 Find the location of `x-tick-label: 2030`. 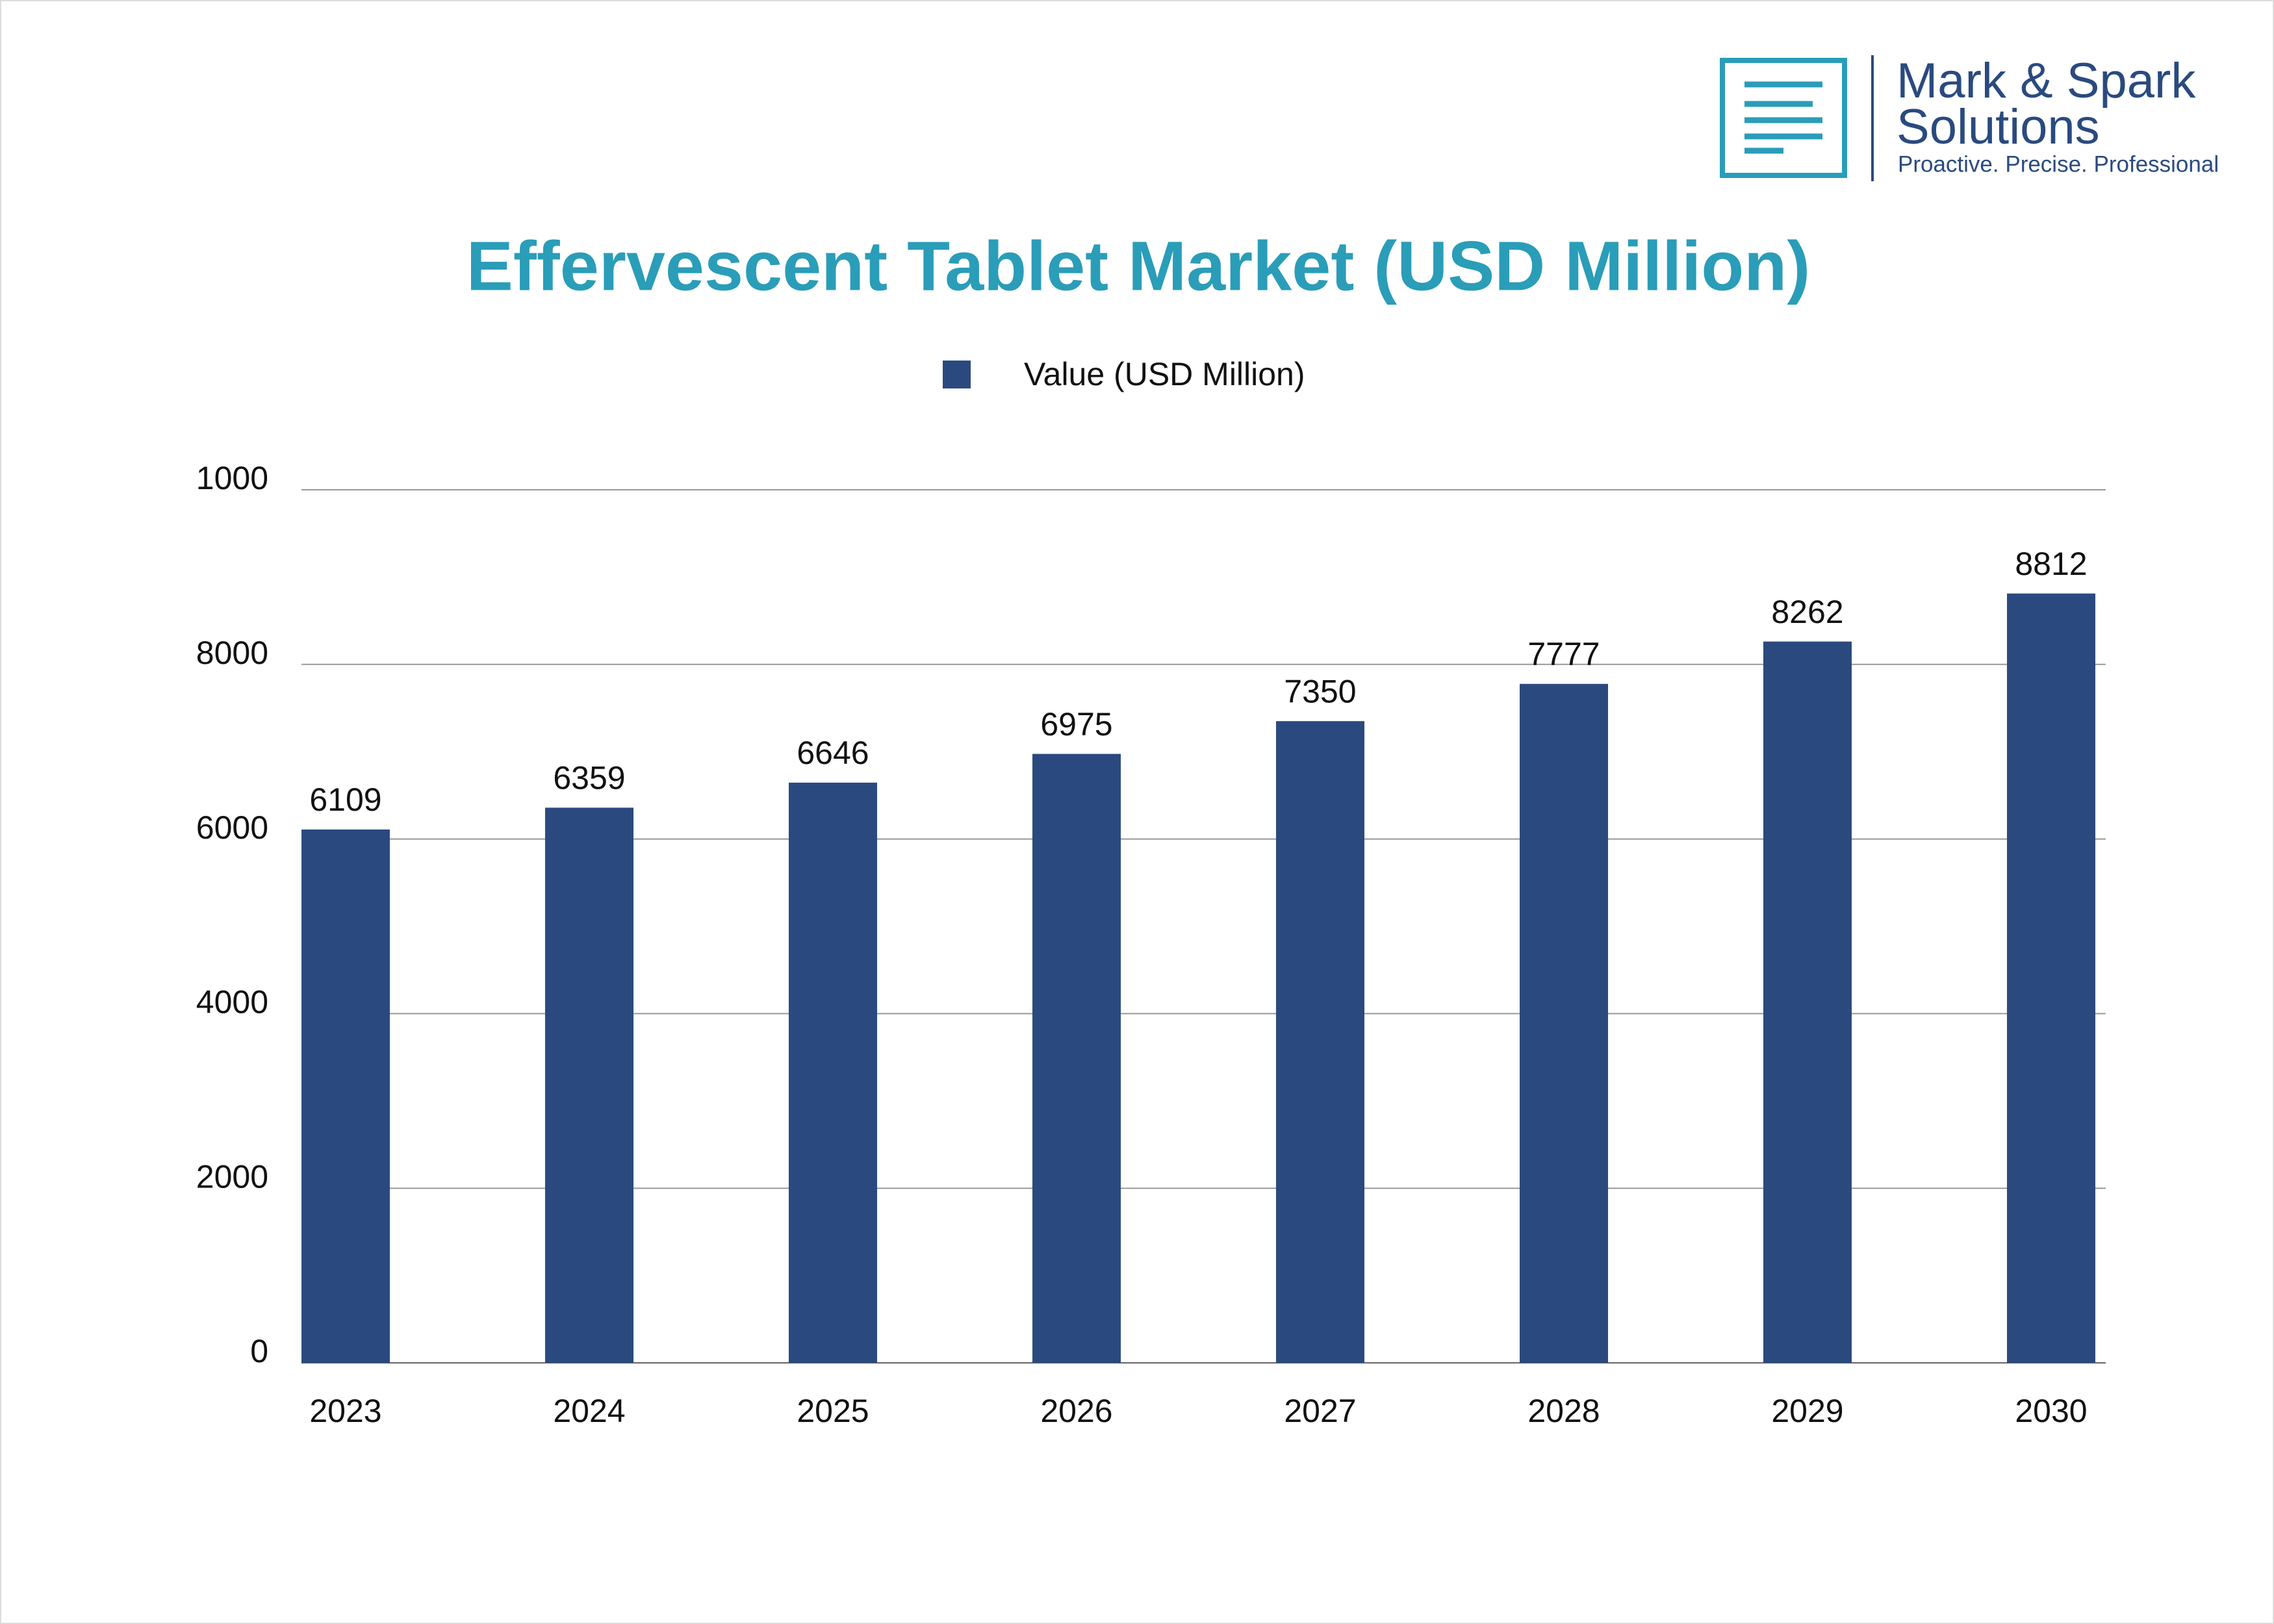

x-tick-label: 2030 is located at coordinates (2051, 1411).